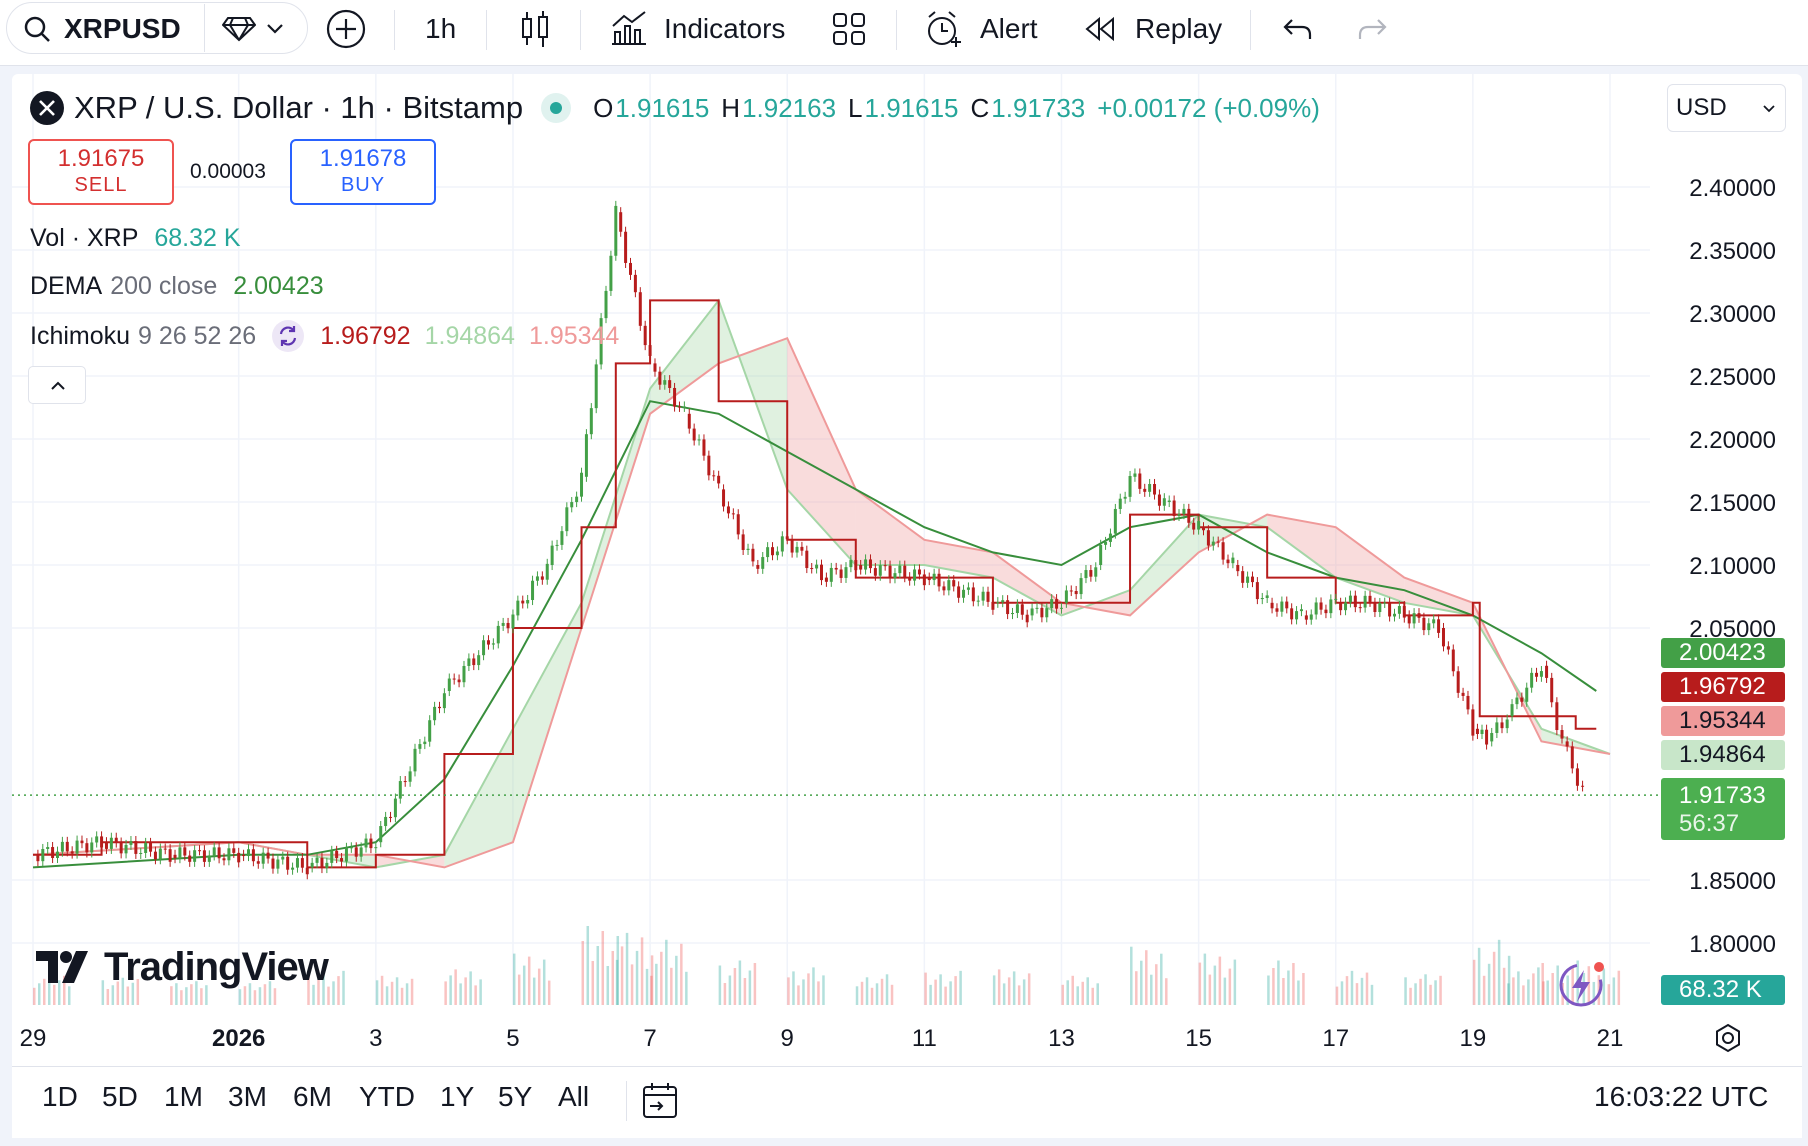 This screenshot has width=1808, height=1146. Describe the element at coordinates (1726, 108) in the screenshot. I see `currency-select: USD` at that location.